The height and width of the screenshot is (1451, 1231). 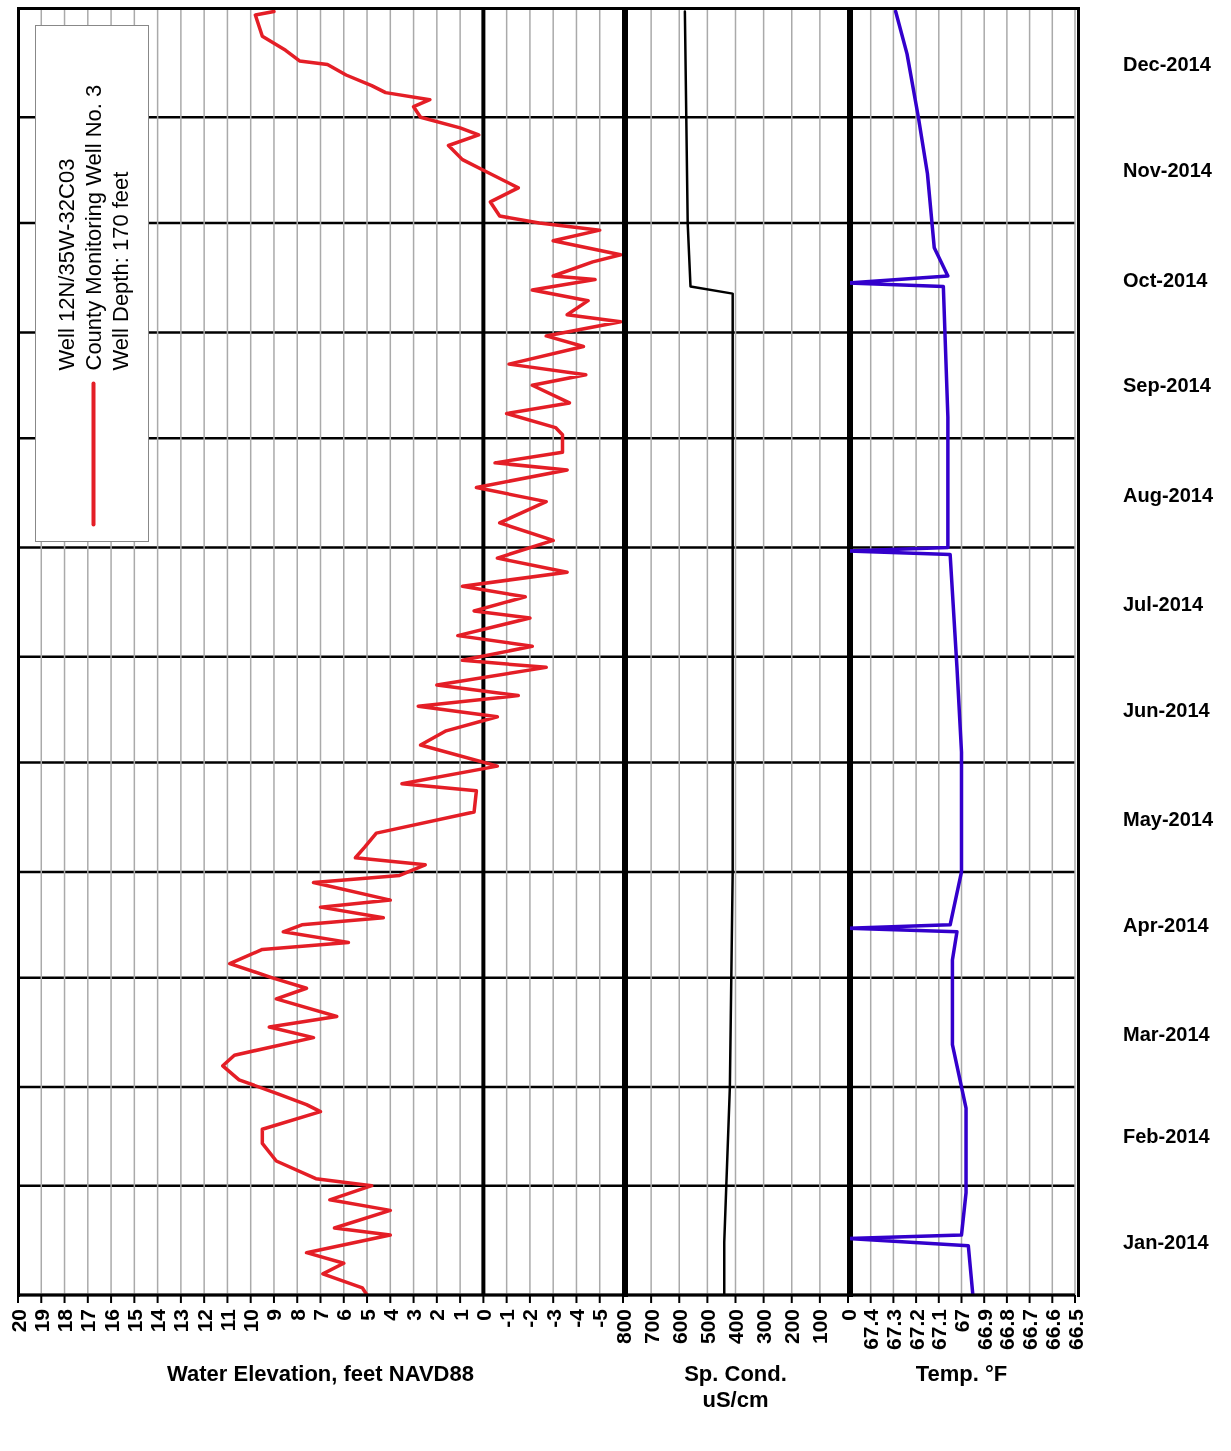 What do you see at coordinates (1007, 1329) in the screenshot?
I see `x-tick-label: 66.8` at bounding box center [1007, 1329].